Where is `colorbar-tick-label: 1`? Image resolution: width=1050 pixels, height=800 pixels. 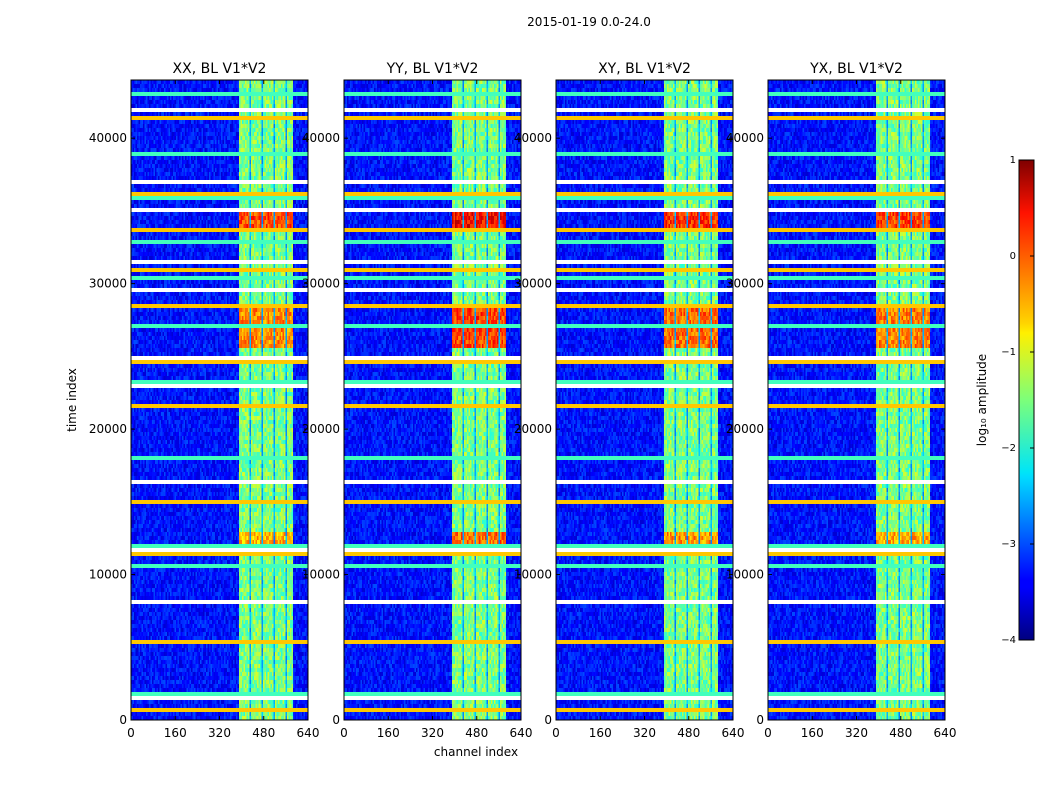 colorbar-tick-label: 1 is located at coordinates (1013, 160).